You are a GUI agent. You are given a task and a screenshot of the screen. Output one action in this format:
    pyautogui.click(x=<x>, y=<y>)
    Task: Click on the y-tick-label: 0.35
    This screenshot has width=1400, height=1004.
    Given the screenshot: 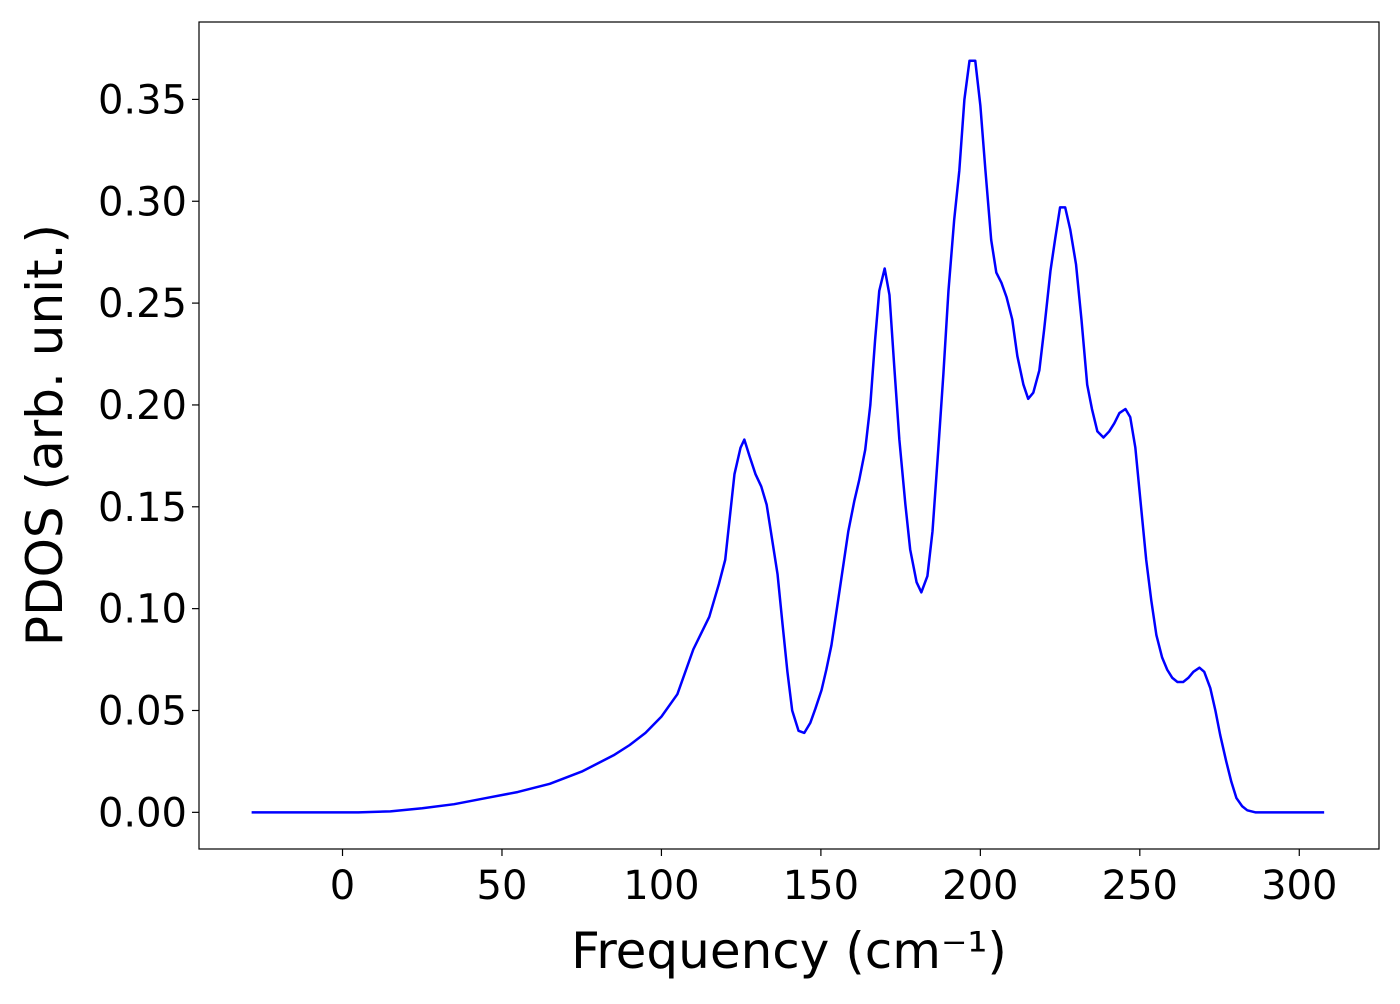 What is the action you would take?
    pyautogui.click(x=142, y=100)
    